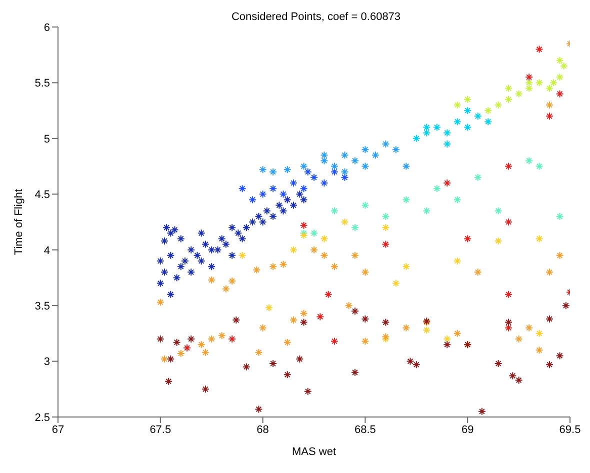  What do you see at coordinates (262, 430) in the screenshot?
I see `x-tick-label: 68` at bounding box center [262, 430].